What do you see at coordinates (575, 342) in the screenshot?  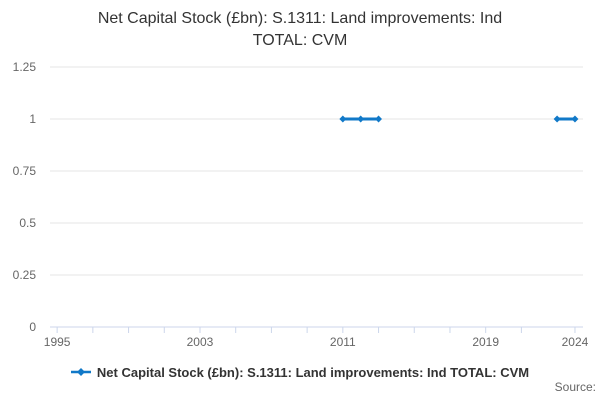 I see `x-axis-label: 2024` at bounding box center [575, 342].